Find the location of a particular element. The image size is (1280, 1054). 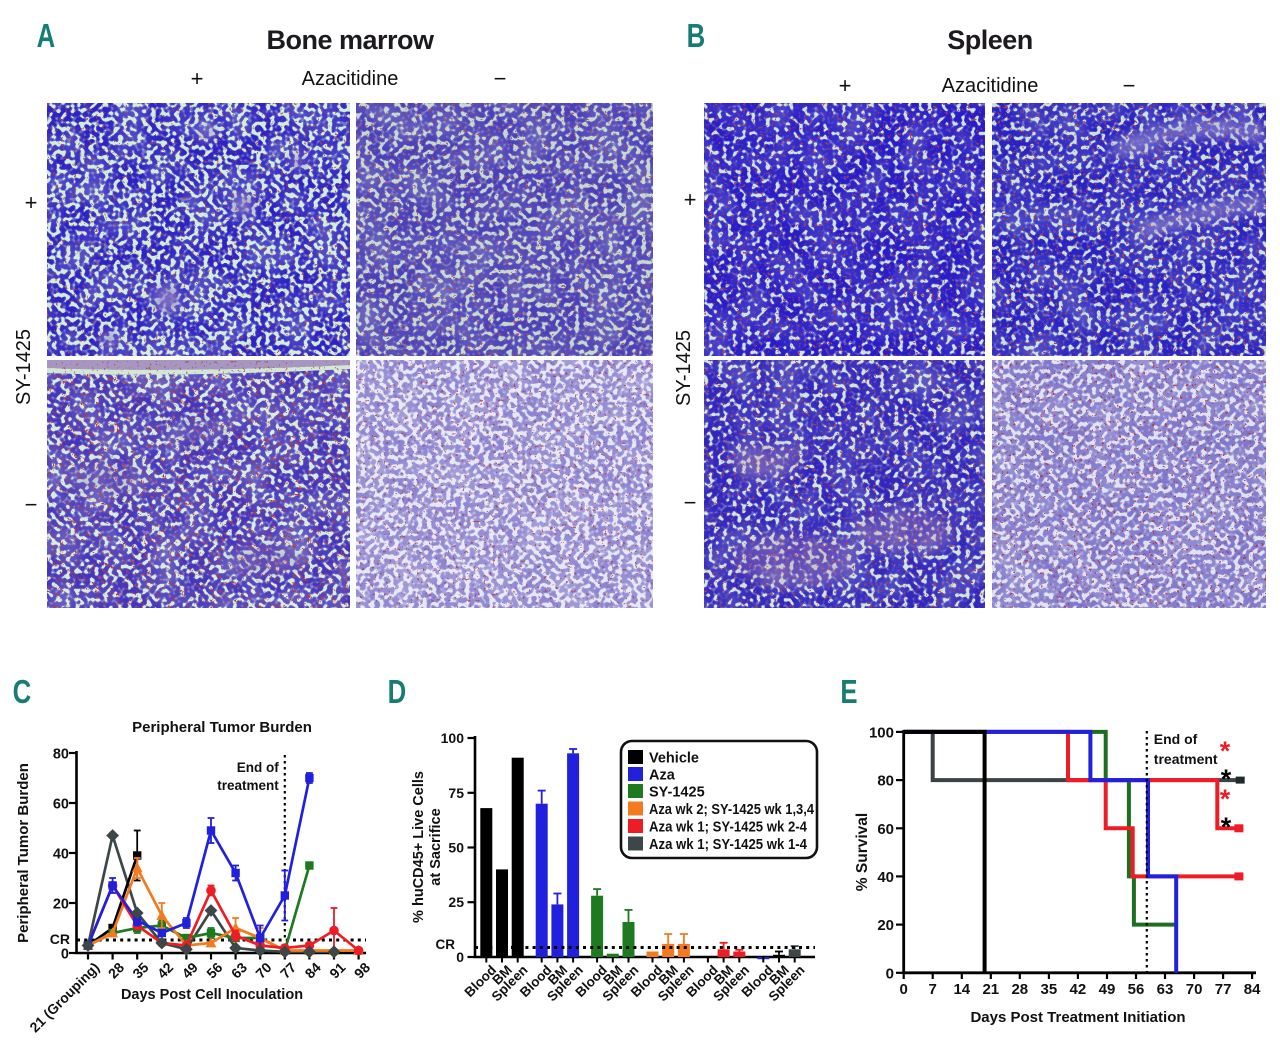

svg-text: 98 is located at coordinates (362, 970).